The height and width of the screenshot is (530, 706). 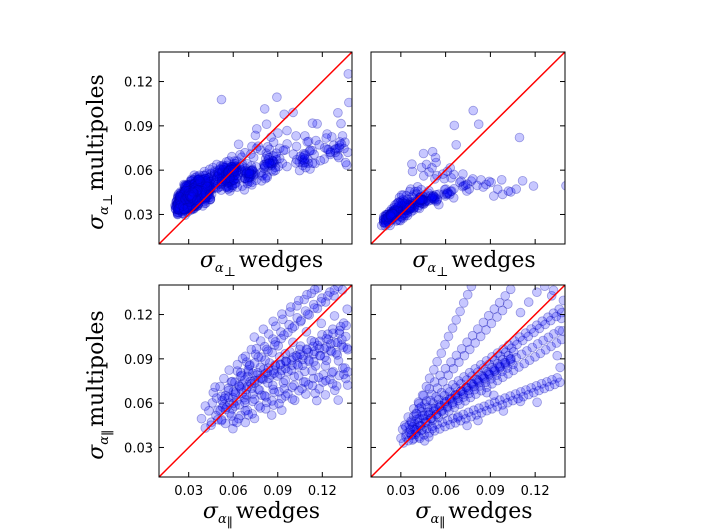 I want to click on panel-bottom-left-xtick-label: 0.06, so click(x=233, y=491).